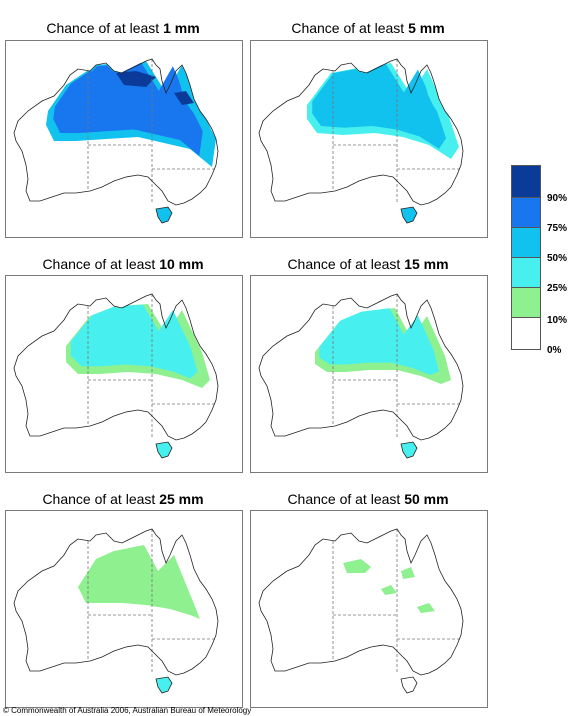 The width and height of the screenshot is (570, 716). Describe the element at coordinates (181, 28) in the screenshot. I see `panel-title-amount: 1 mm` at that location.